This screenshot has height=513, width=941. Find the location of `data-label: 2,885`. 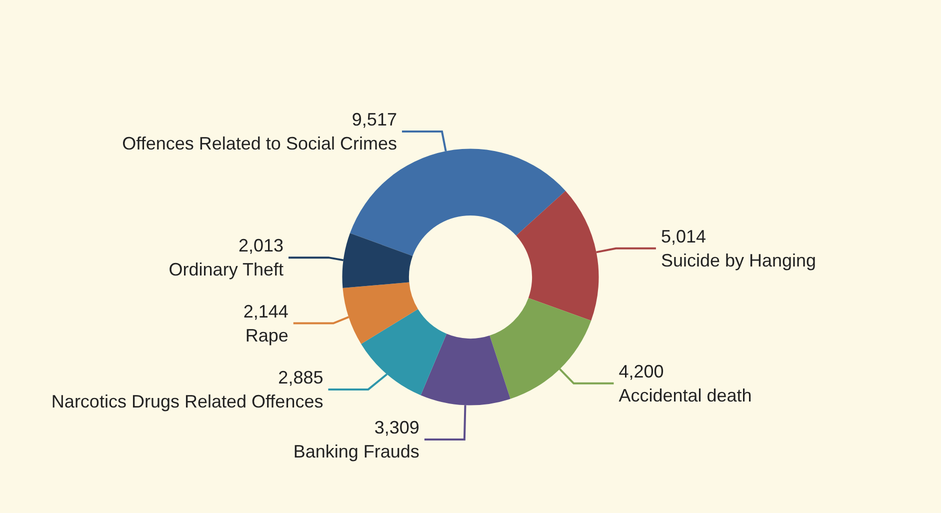

data-label: 2,885 is located at coordinates (301, 377).